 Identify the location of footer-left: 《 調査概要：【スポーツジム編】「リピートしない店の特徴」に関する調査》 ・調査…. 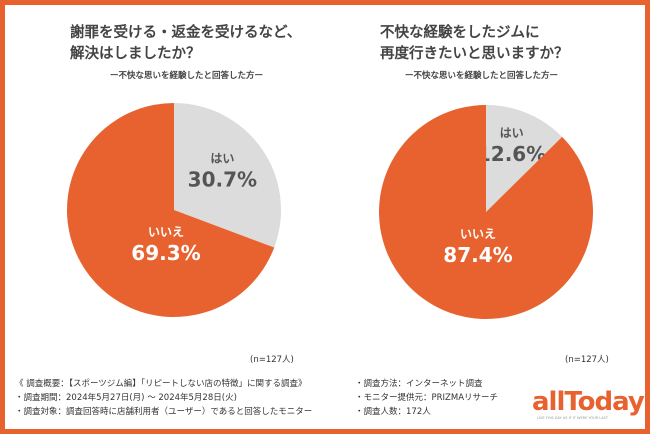
(163, 398).